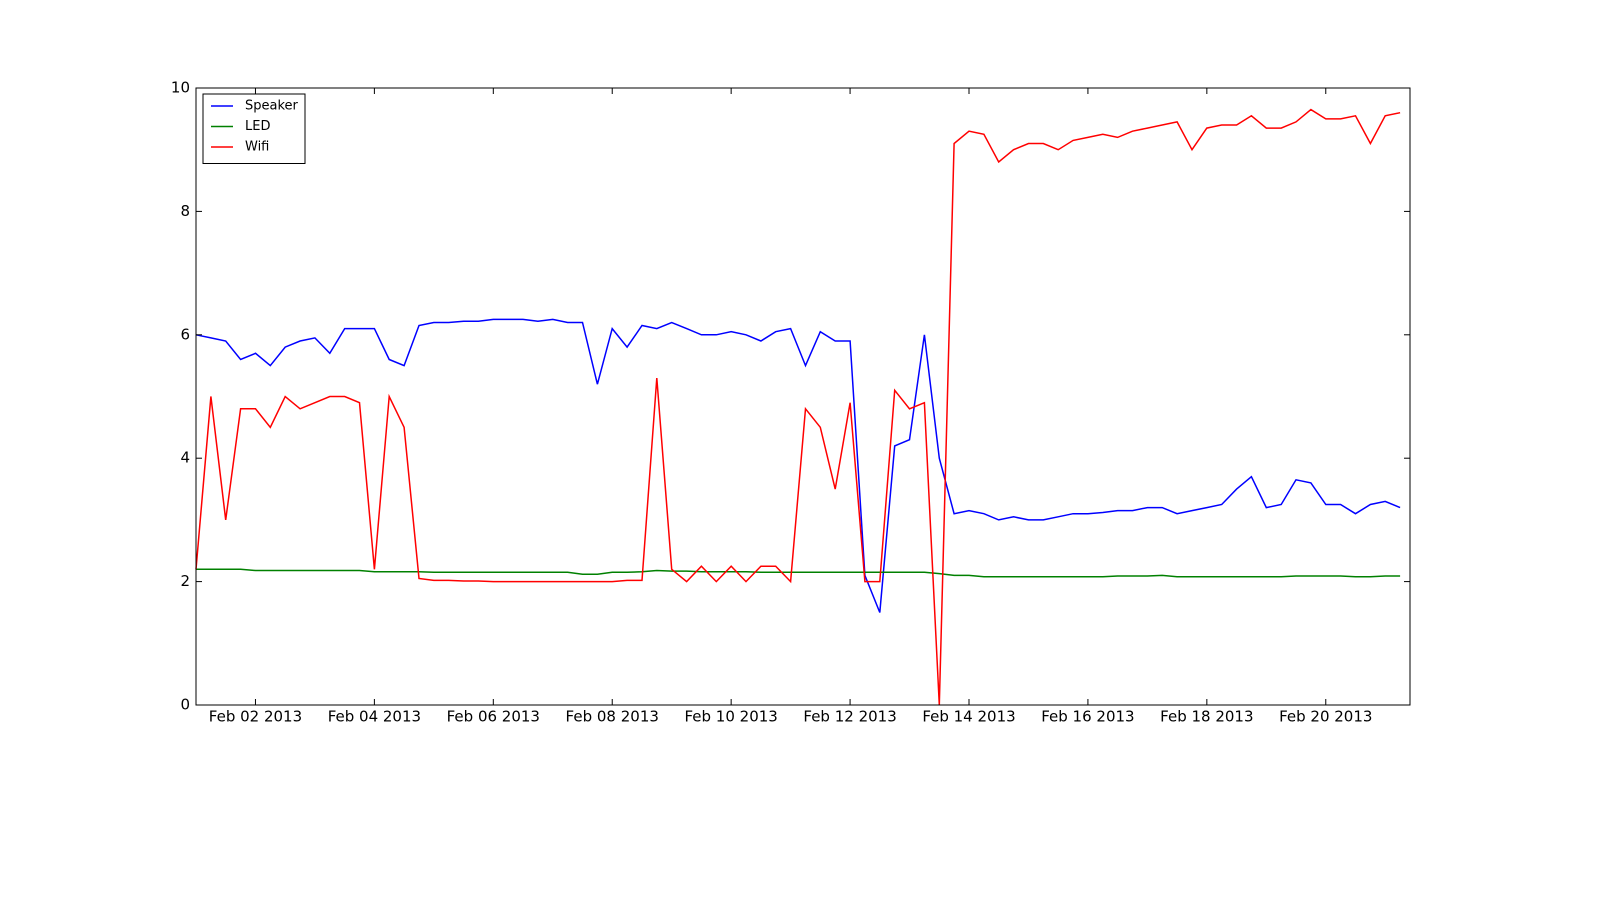 This screenshot has height=900, width=1600. Describe the element at coordinates (185, 334) in the screenshot. I see `y-tick-label: 6` at that location.